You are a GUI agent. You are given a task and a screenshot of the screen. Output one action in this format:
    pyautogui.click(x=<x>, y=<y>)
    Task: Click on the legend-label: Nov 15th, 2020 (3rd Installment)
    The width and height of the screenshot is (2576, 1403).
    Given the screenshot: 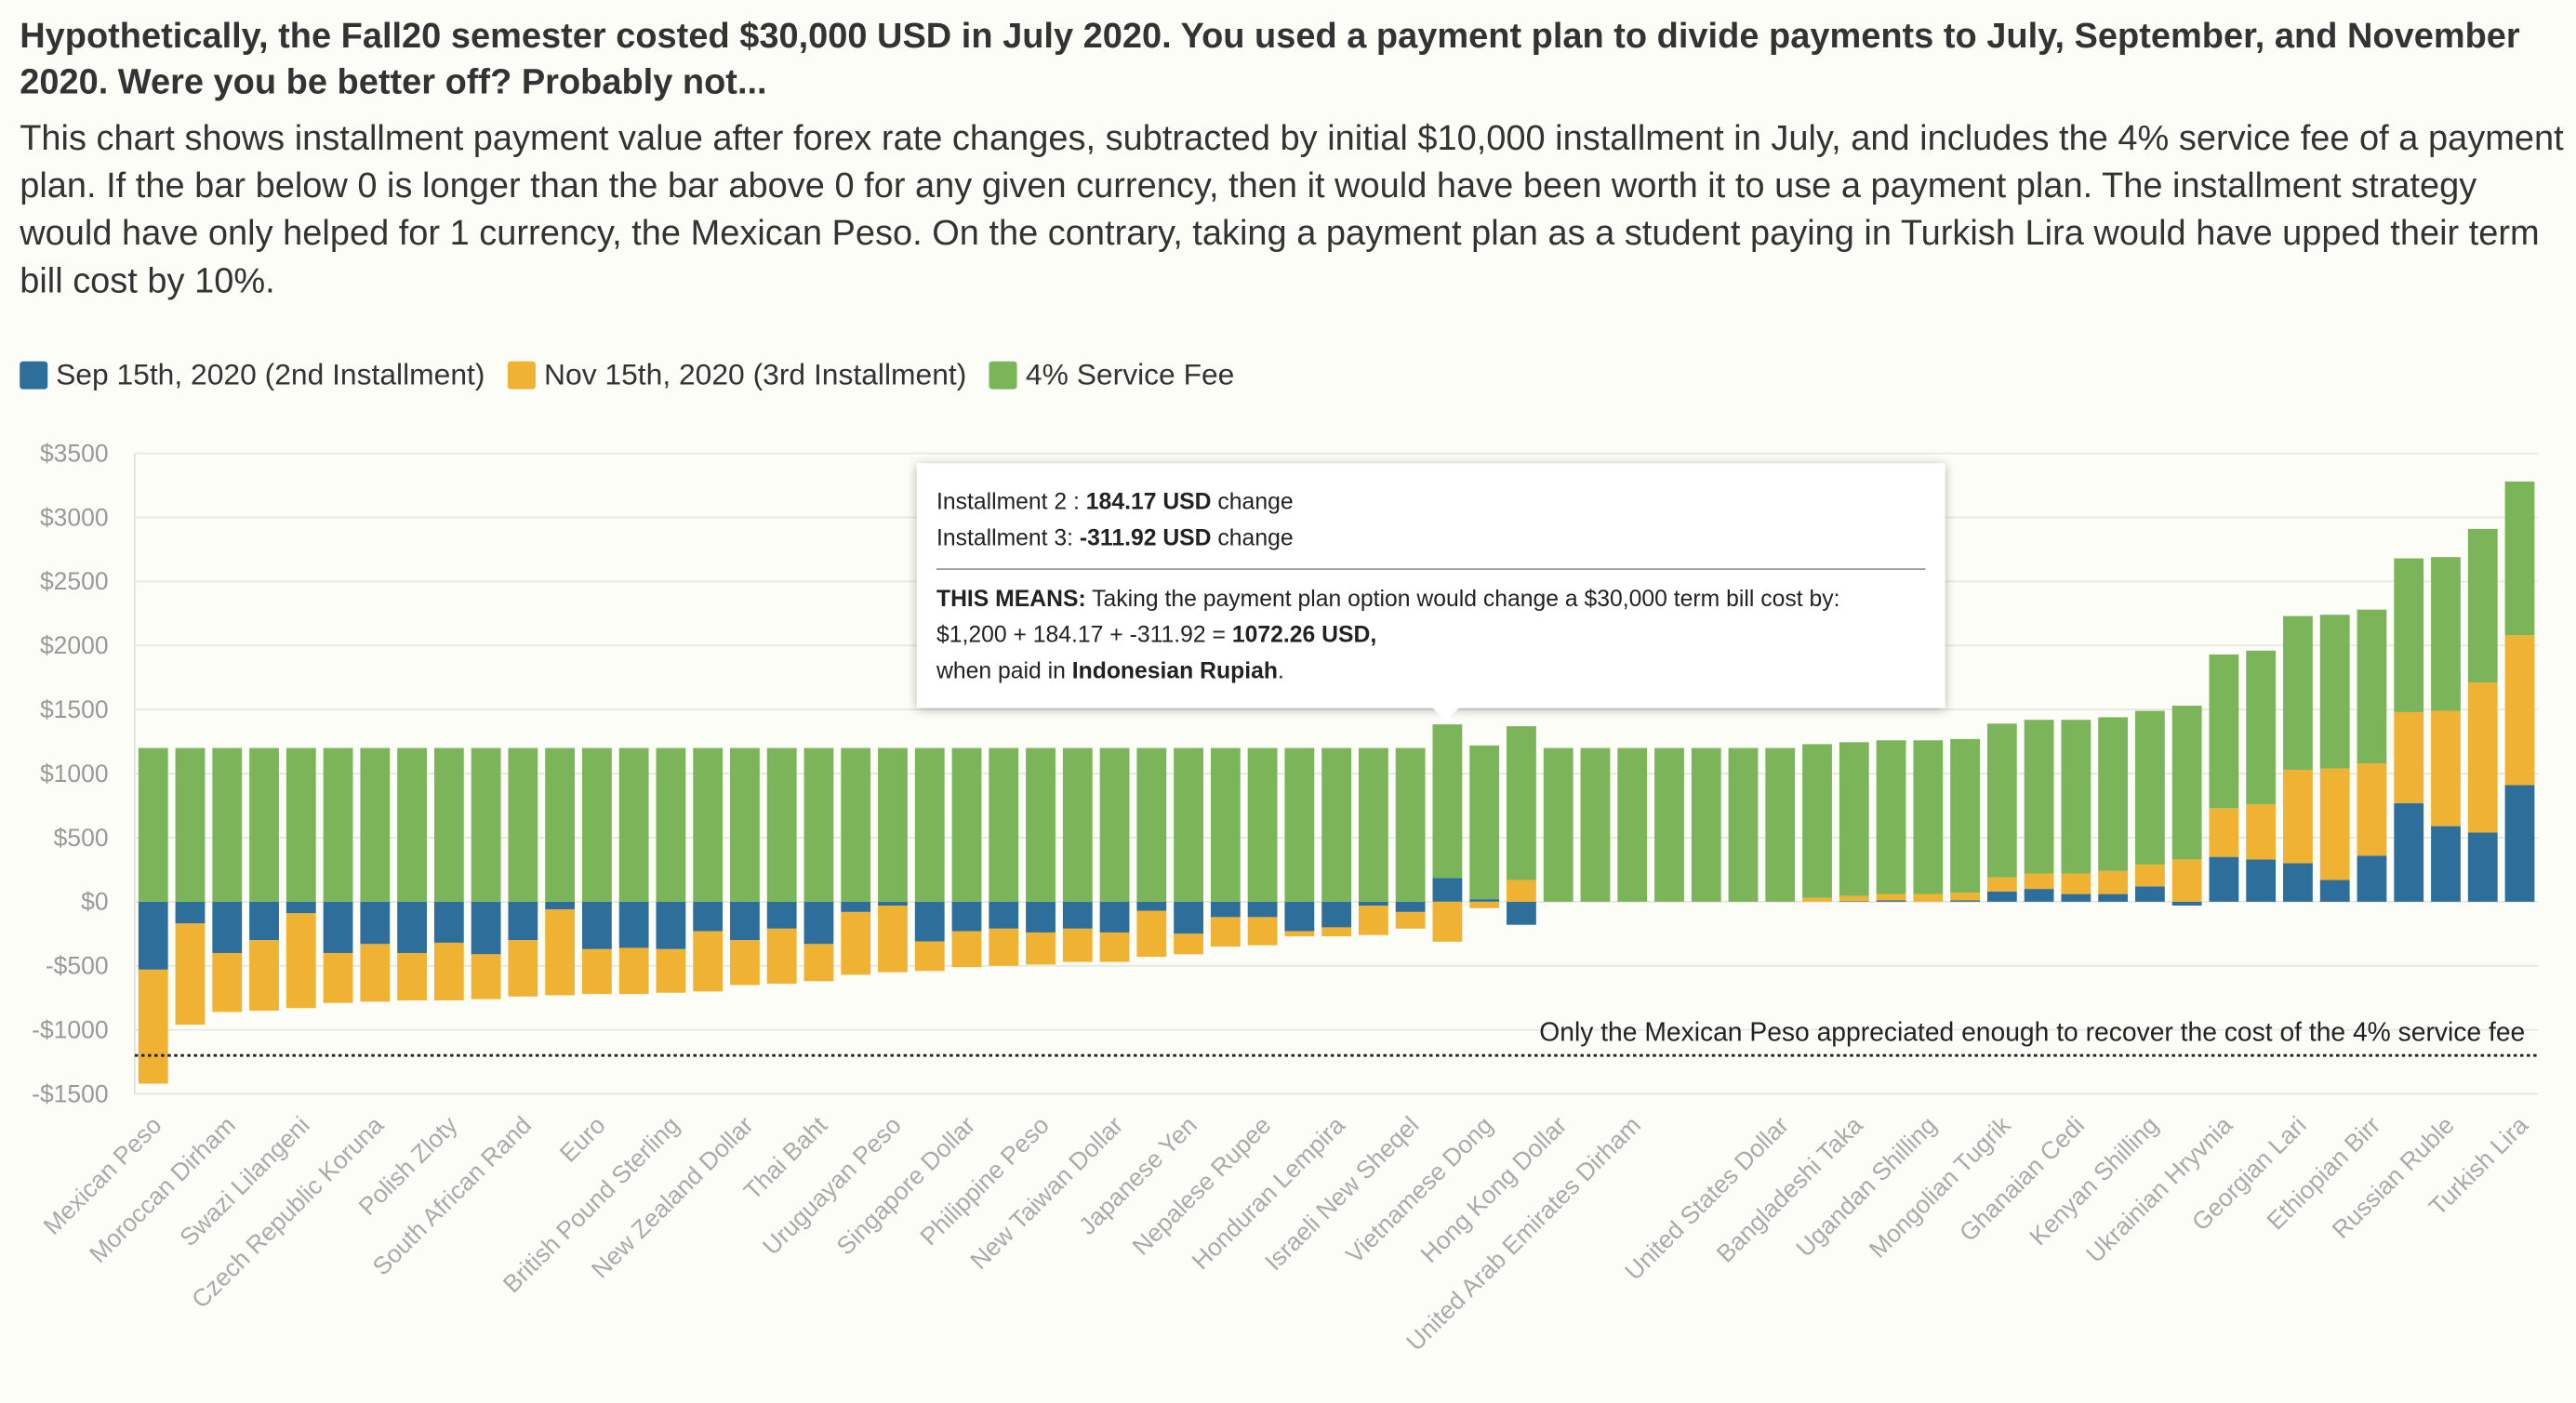 What is the action you would take?
    pyautogui.click(x=755, y=374)
    